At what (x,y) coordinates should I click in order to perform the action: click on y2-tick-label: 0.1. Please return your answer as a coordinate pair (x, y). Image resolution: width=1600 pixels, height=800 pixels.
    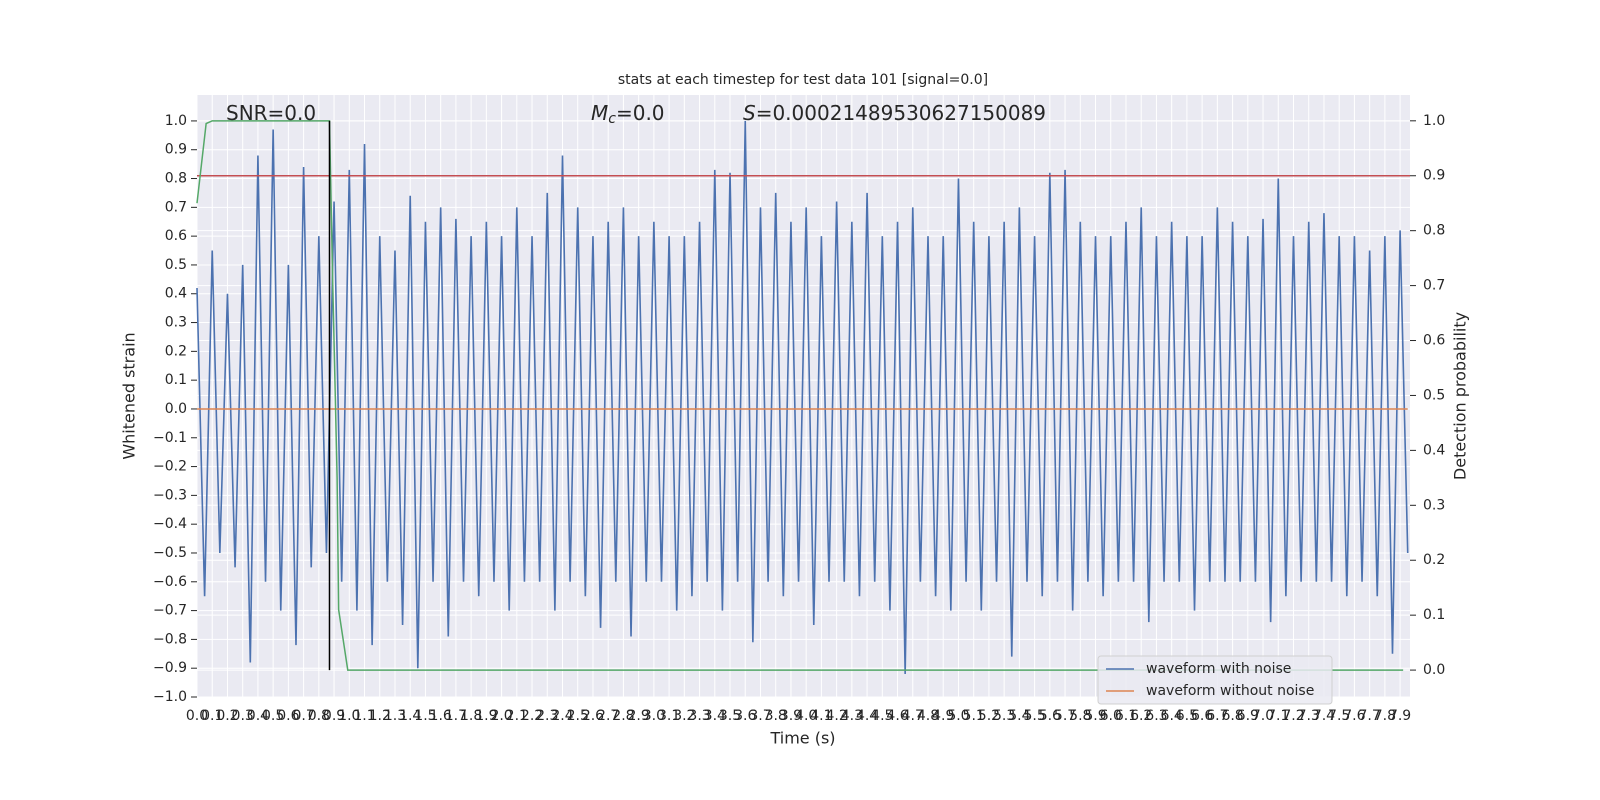
    Looking at the image, I should click on (1434, 615).